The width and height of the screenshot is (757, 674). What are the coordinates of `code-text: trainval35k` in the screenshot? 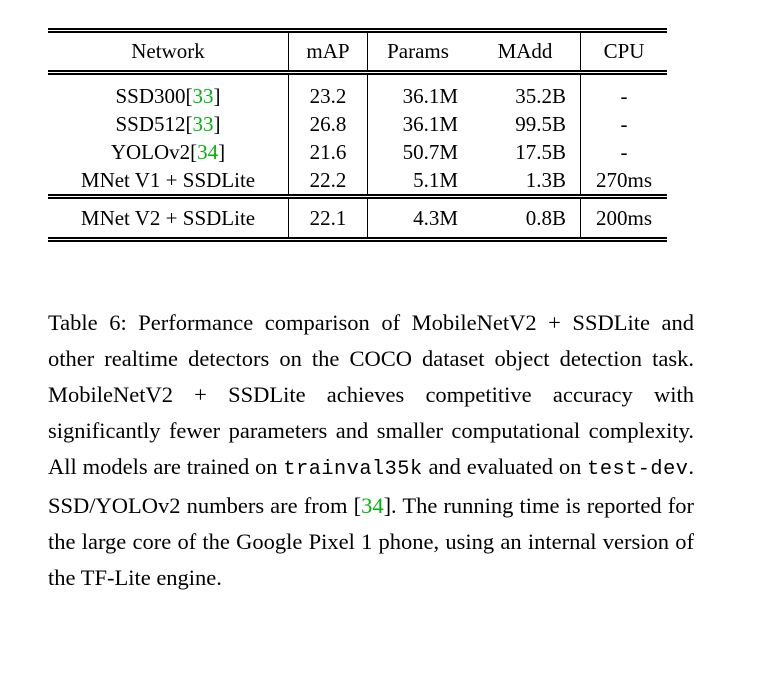 It's located at (353, 469).